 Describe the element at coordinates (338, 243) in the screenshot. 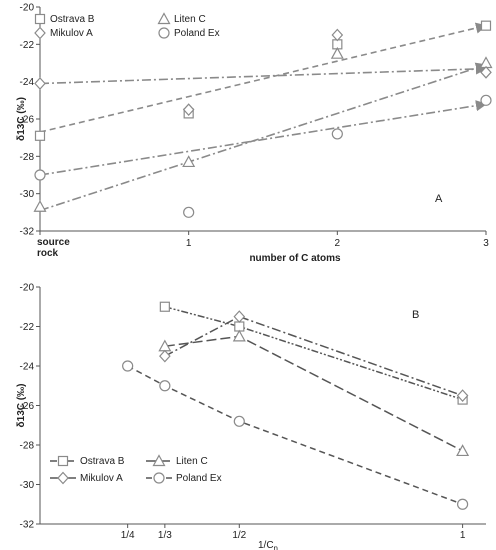

I see `x-tick-label: 2` at that location.